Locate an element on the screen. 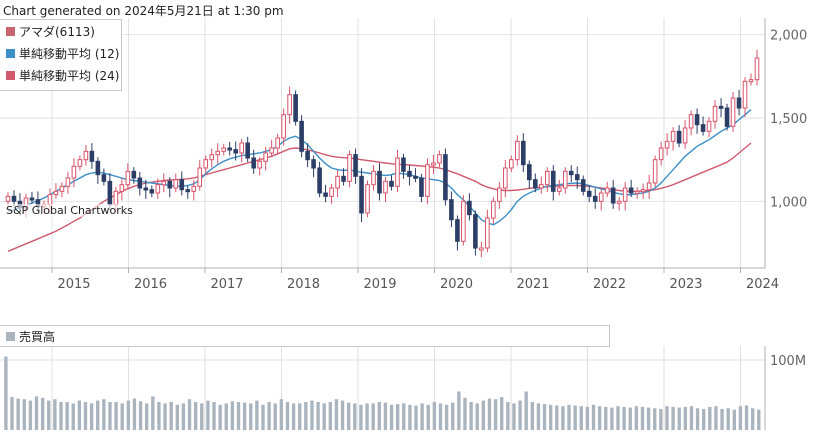  chart-caption: Chart generated on 2024年5月21日 at 1:30 pm is located at coordinates (143, 11).